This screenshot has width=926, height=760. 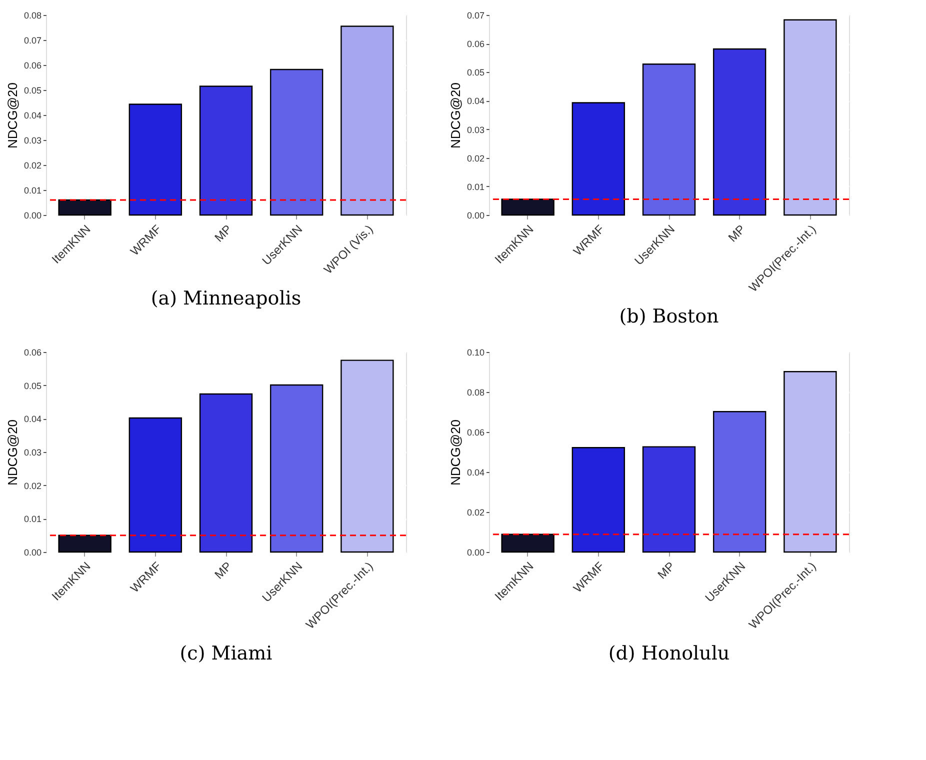 What do you see at coordinates (669, 653) in the screenshot?
I see `text: (d) Honolulu` at bounding box center [669, 653].